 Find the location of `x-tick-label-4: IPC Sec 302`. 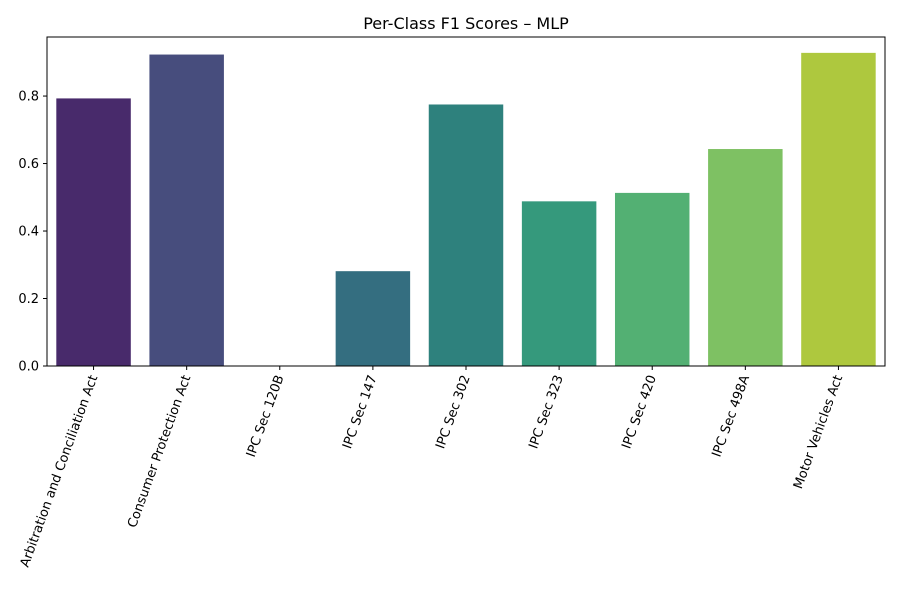

x-tick-label-4: IPC Sec 302 is located at coordinates (453, 412).